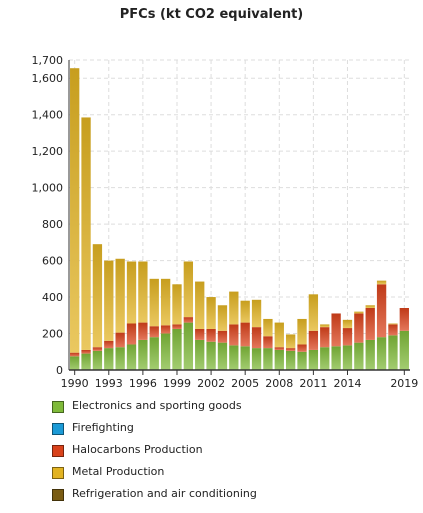  What do you see at coordinates (211, 383) in the screenshot?
I see `x-tick-label: 2002` at bounding box center [211, 383].